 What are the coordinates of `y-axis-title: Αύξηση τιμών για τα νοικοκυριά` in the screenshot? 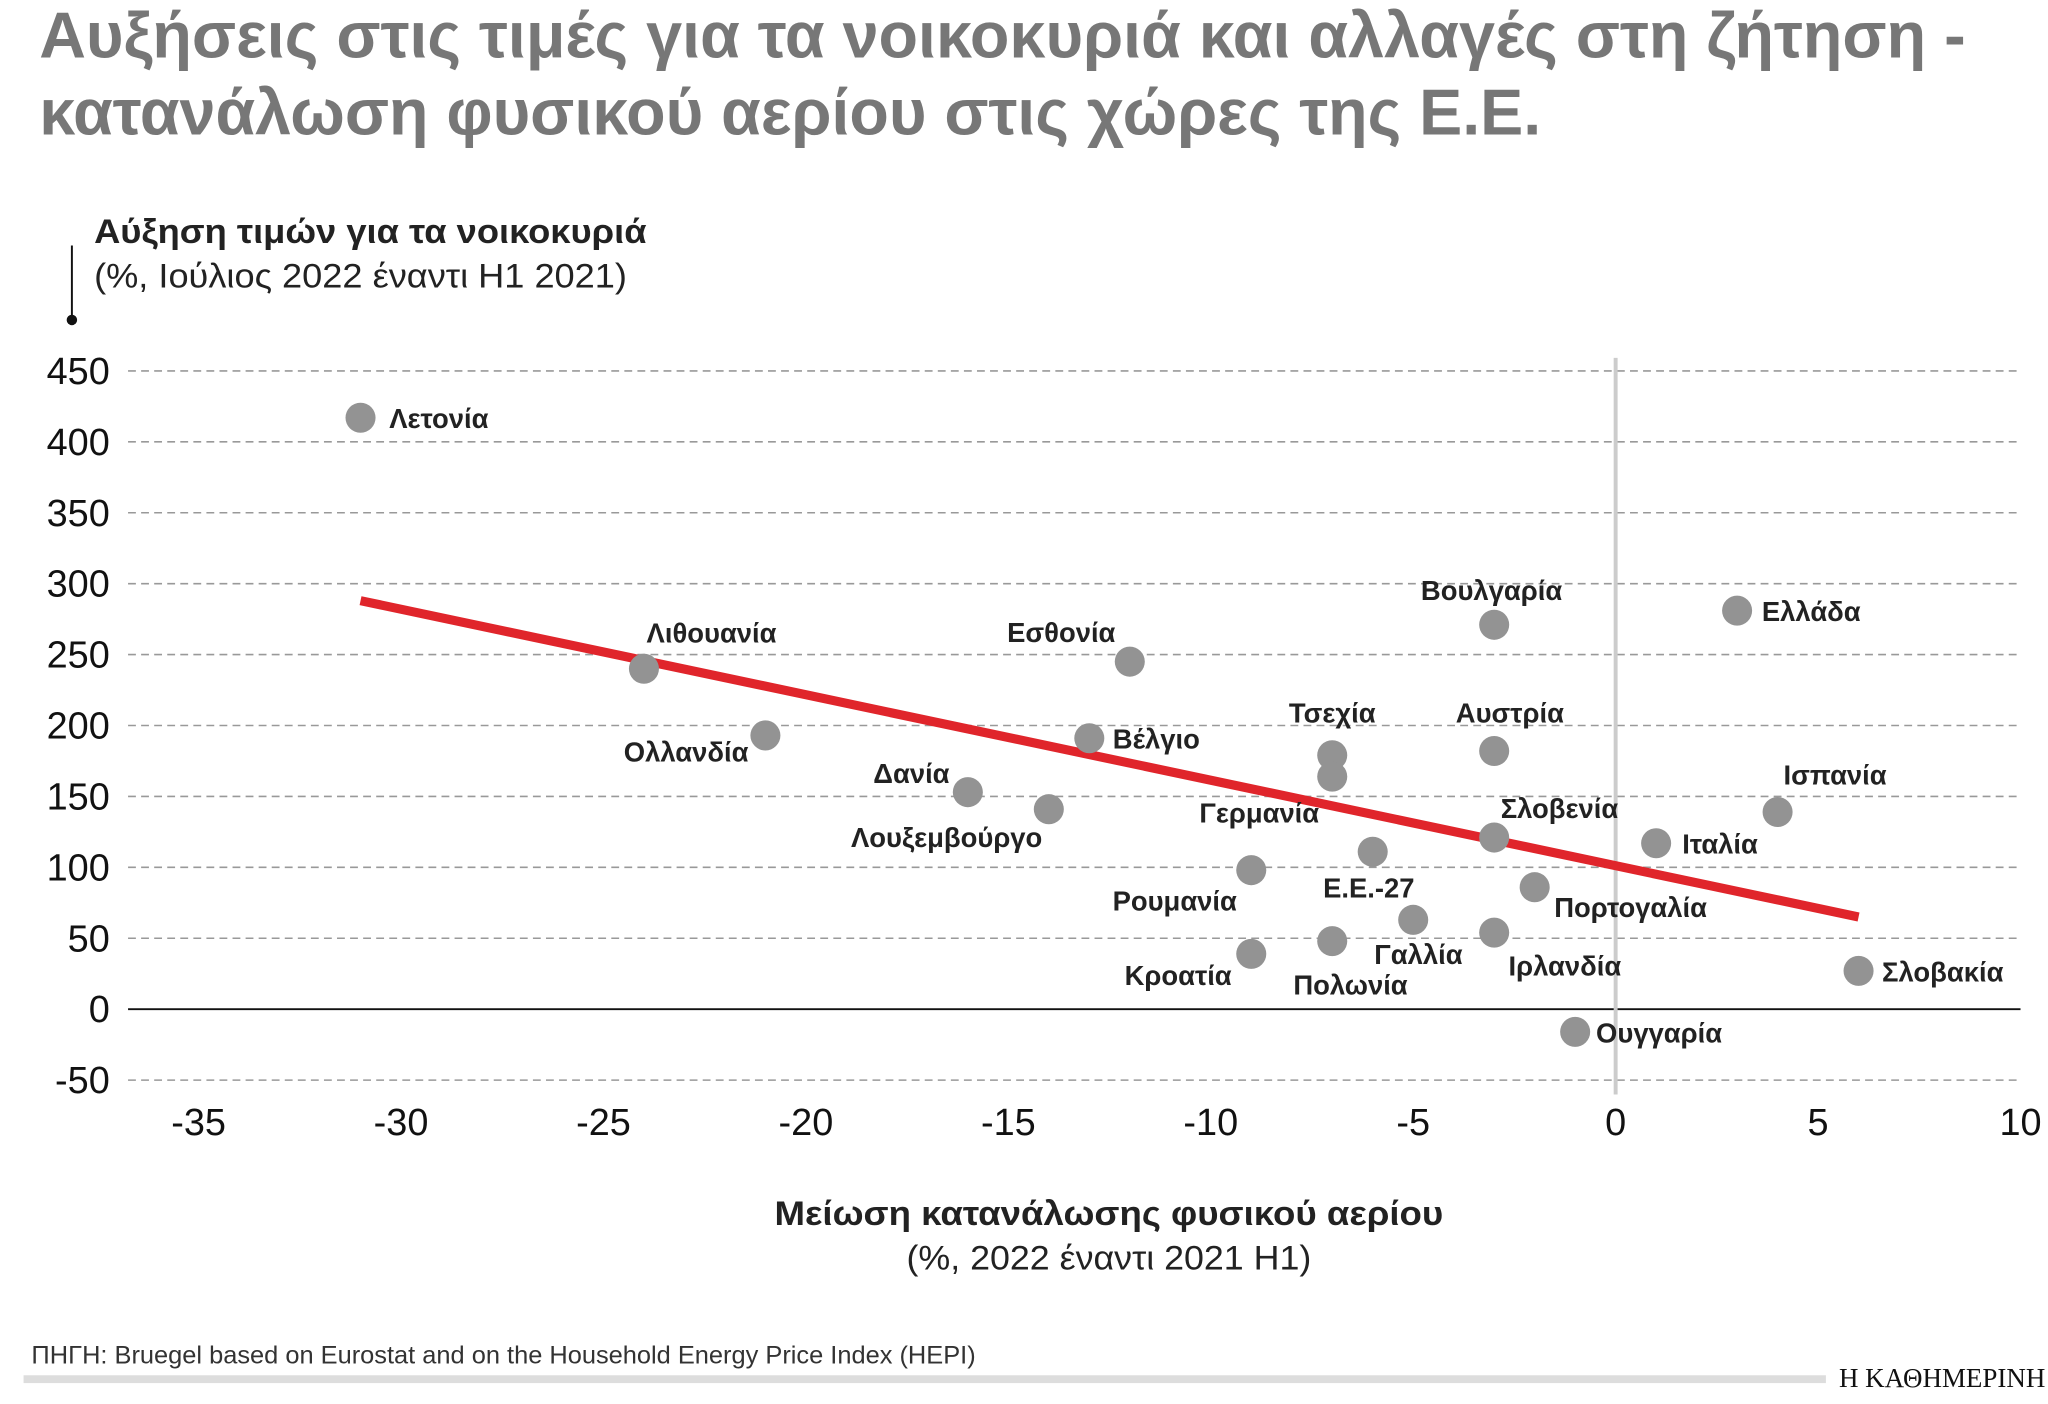 It's located at (370, 232).